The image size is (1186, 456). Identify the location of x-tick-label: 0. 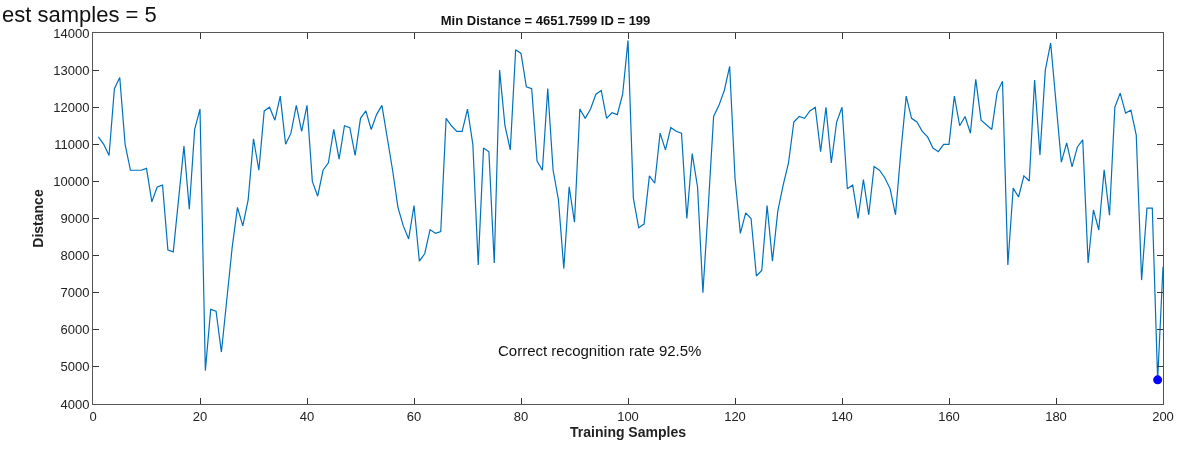
(93, 416).